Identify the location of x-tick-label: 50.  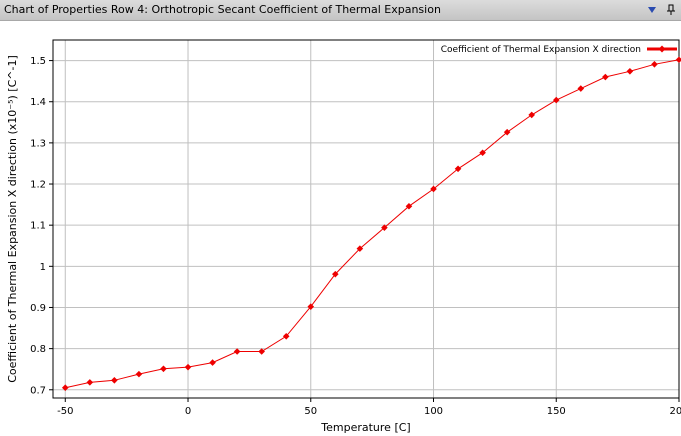
(310, 411).